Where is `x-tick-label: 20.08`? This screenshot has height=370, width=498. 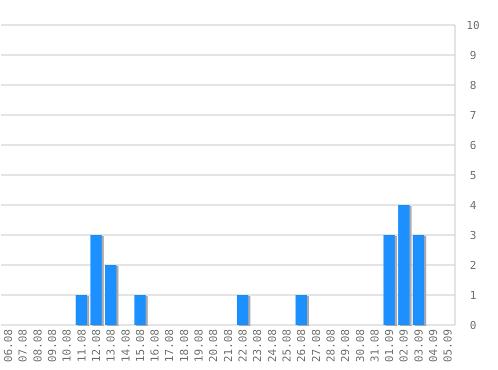 x-tick-label: 20.08 is located at coordinates (213, 345).